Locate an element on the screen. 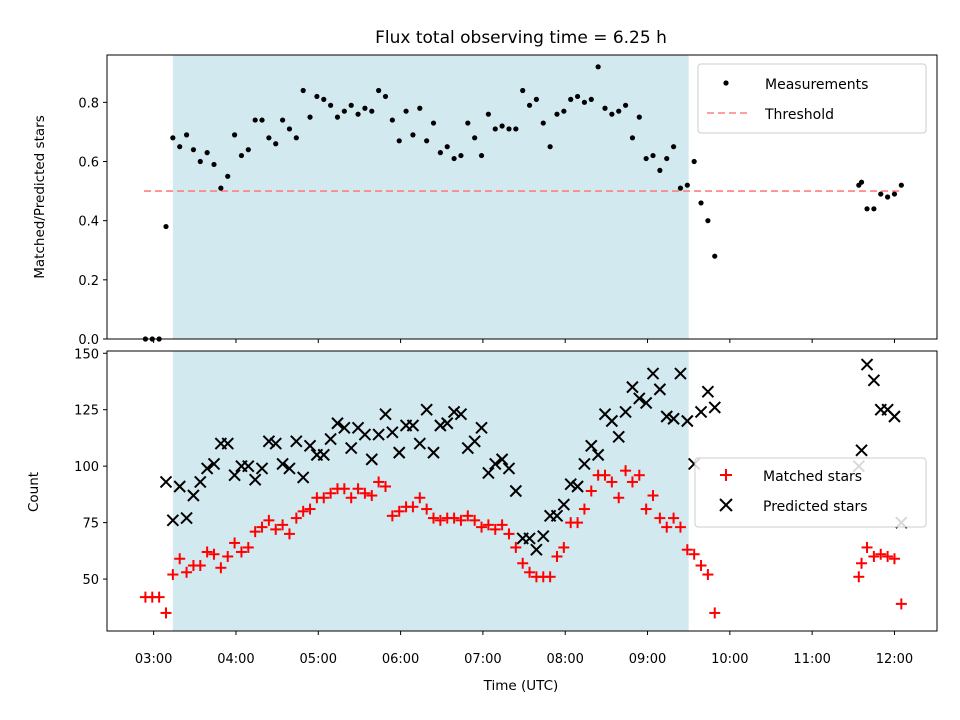  y-tick-label: 0.4 is located at coordinates (88, 222).